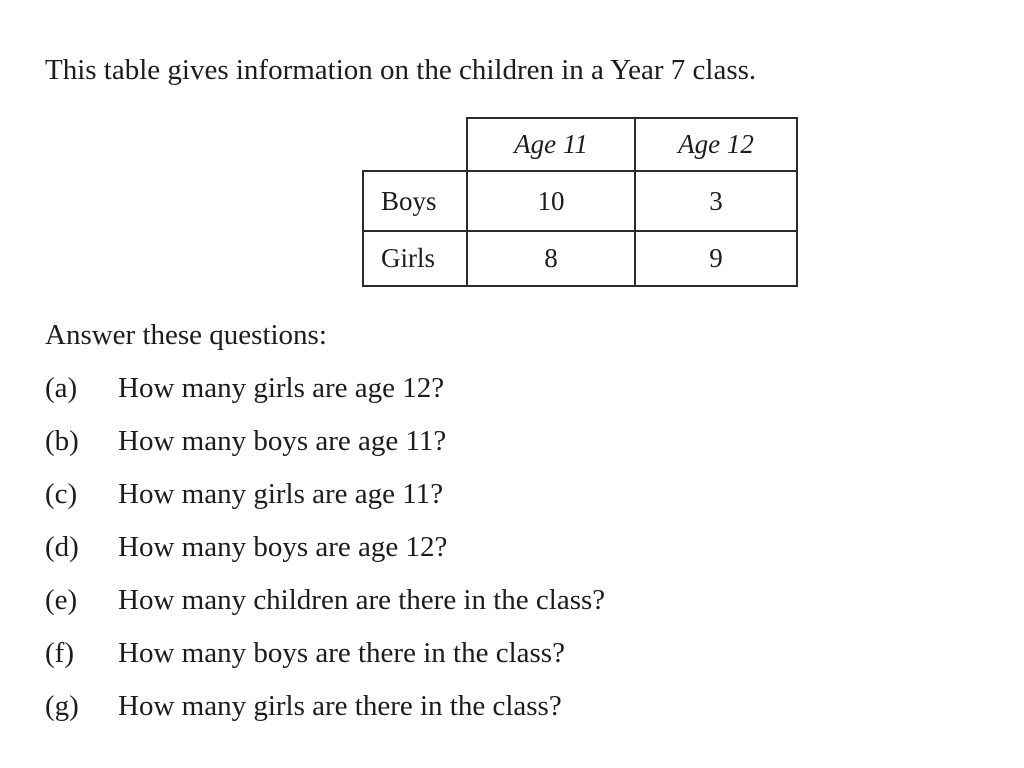  Describe the element at coordinates (415, 258) in the screenshot. I see `row-label-girls: Girls` at that location.